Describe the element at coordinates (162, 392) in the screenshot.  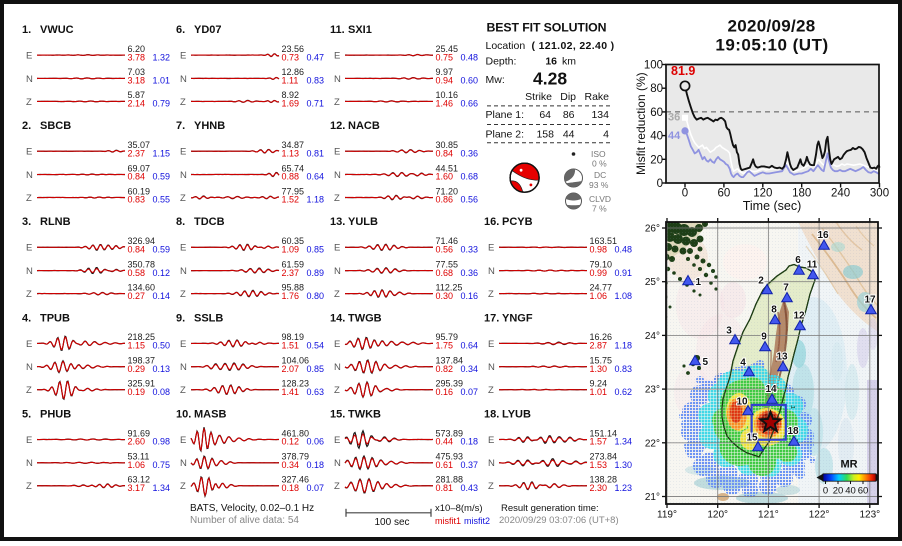
I see `svg-text: 0.08` at that location.